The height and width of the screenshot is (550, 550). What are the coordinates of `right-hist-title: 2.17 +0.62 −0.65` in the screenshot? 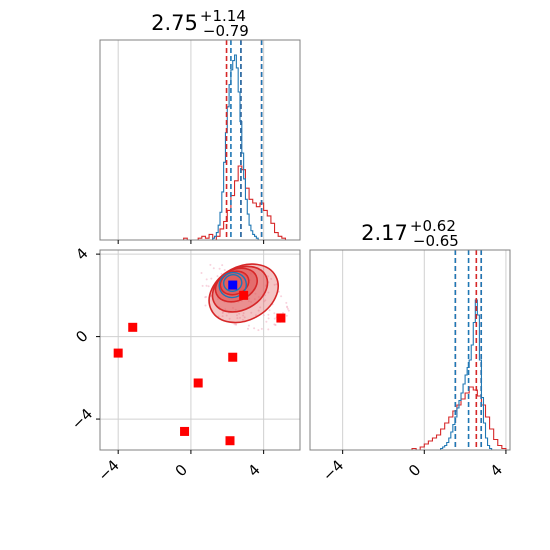 It's located at (410, 233).